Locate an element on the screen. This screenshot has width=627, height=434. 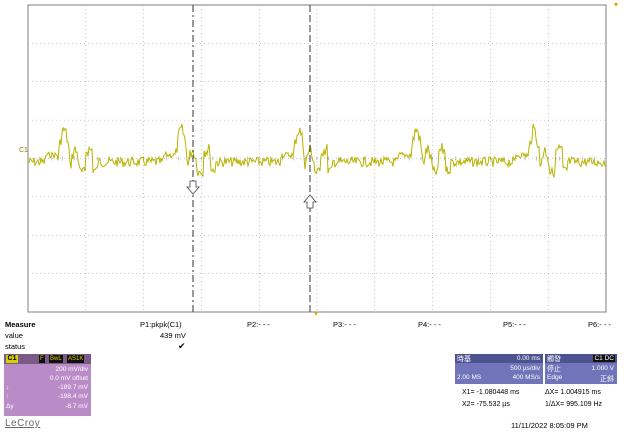
trigger-type: Edge is located at coordinates (555, 377).